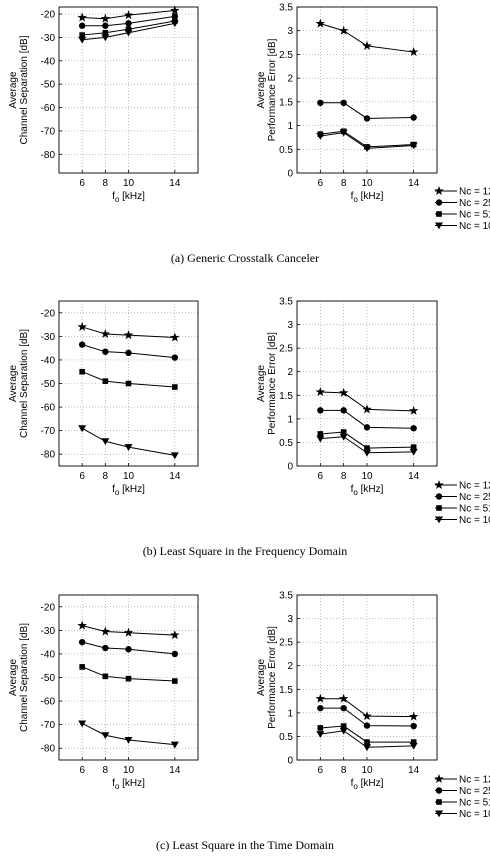 The image size is (490, 859). Describe the element at coordinates (48, 702) in the screenshot. I see `y-tick-label: -60` at that location.